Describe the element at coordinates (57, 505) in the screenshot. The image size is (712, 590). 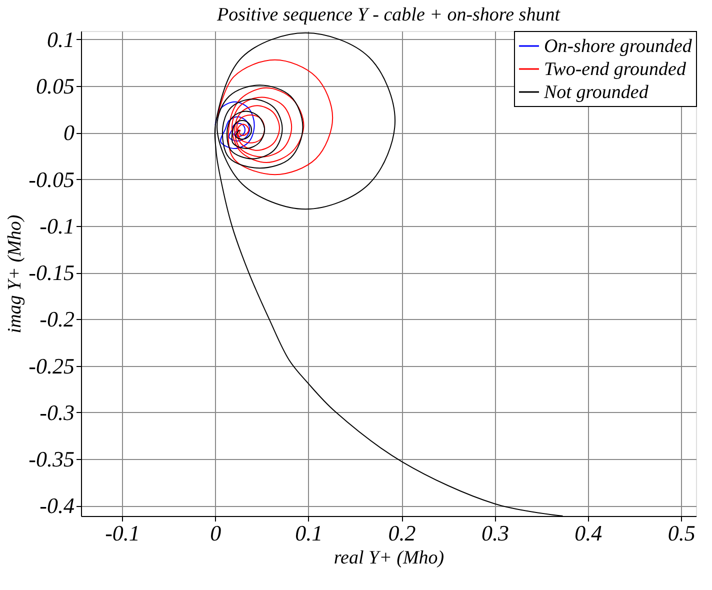
I see `y-tick-label: -0.4` at that location.